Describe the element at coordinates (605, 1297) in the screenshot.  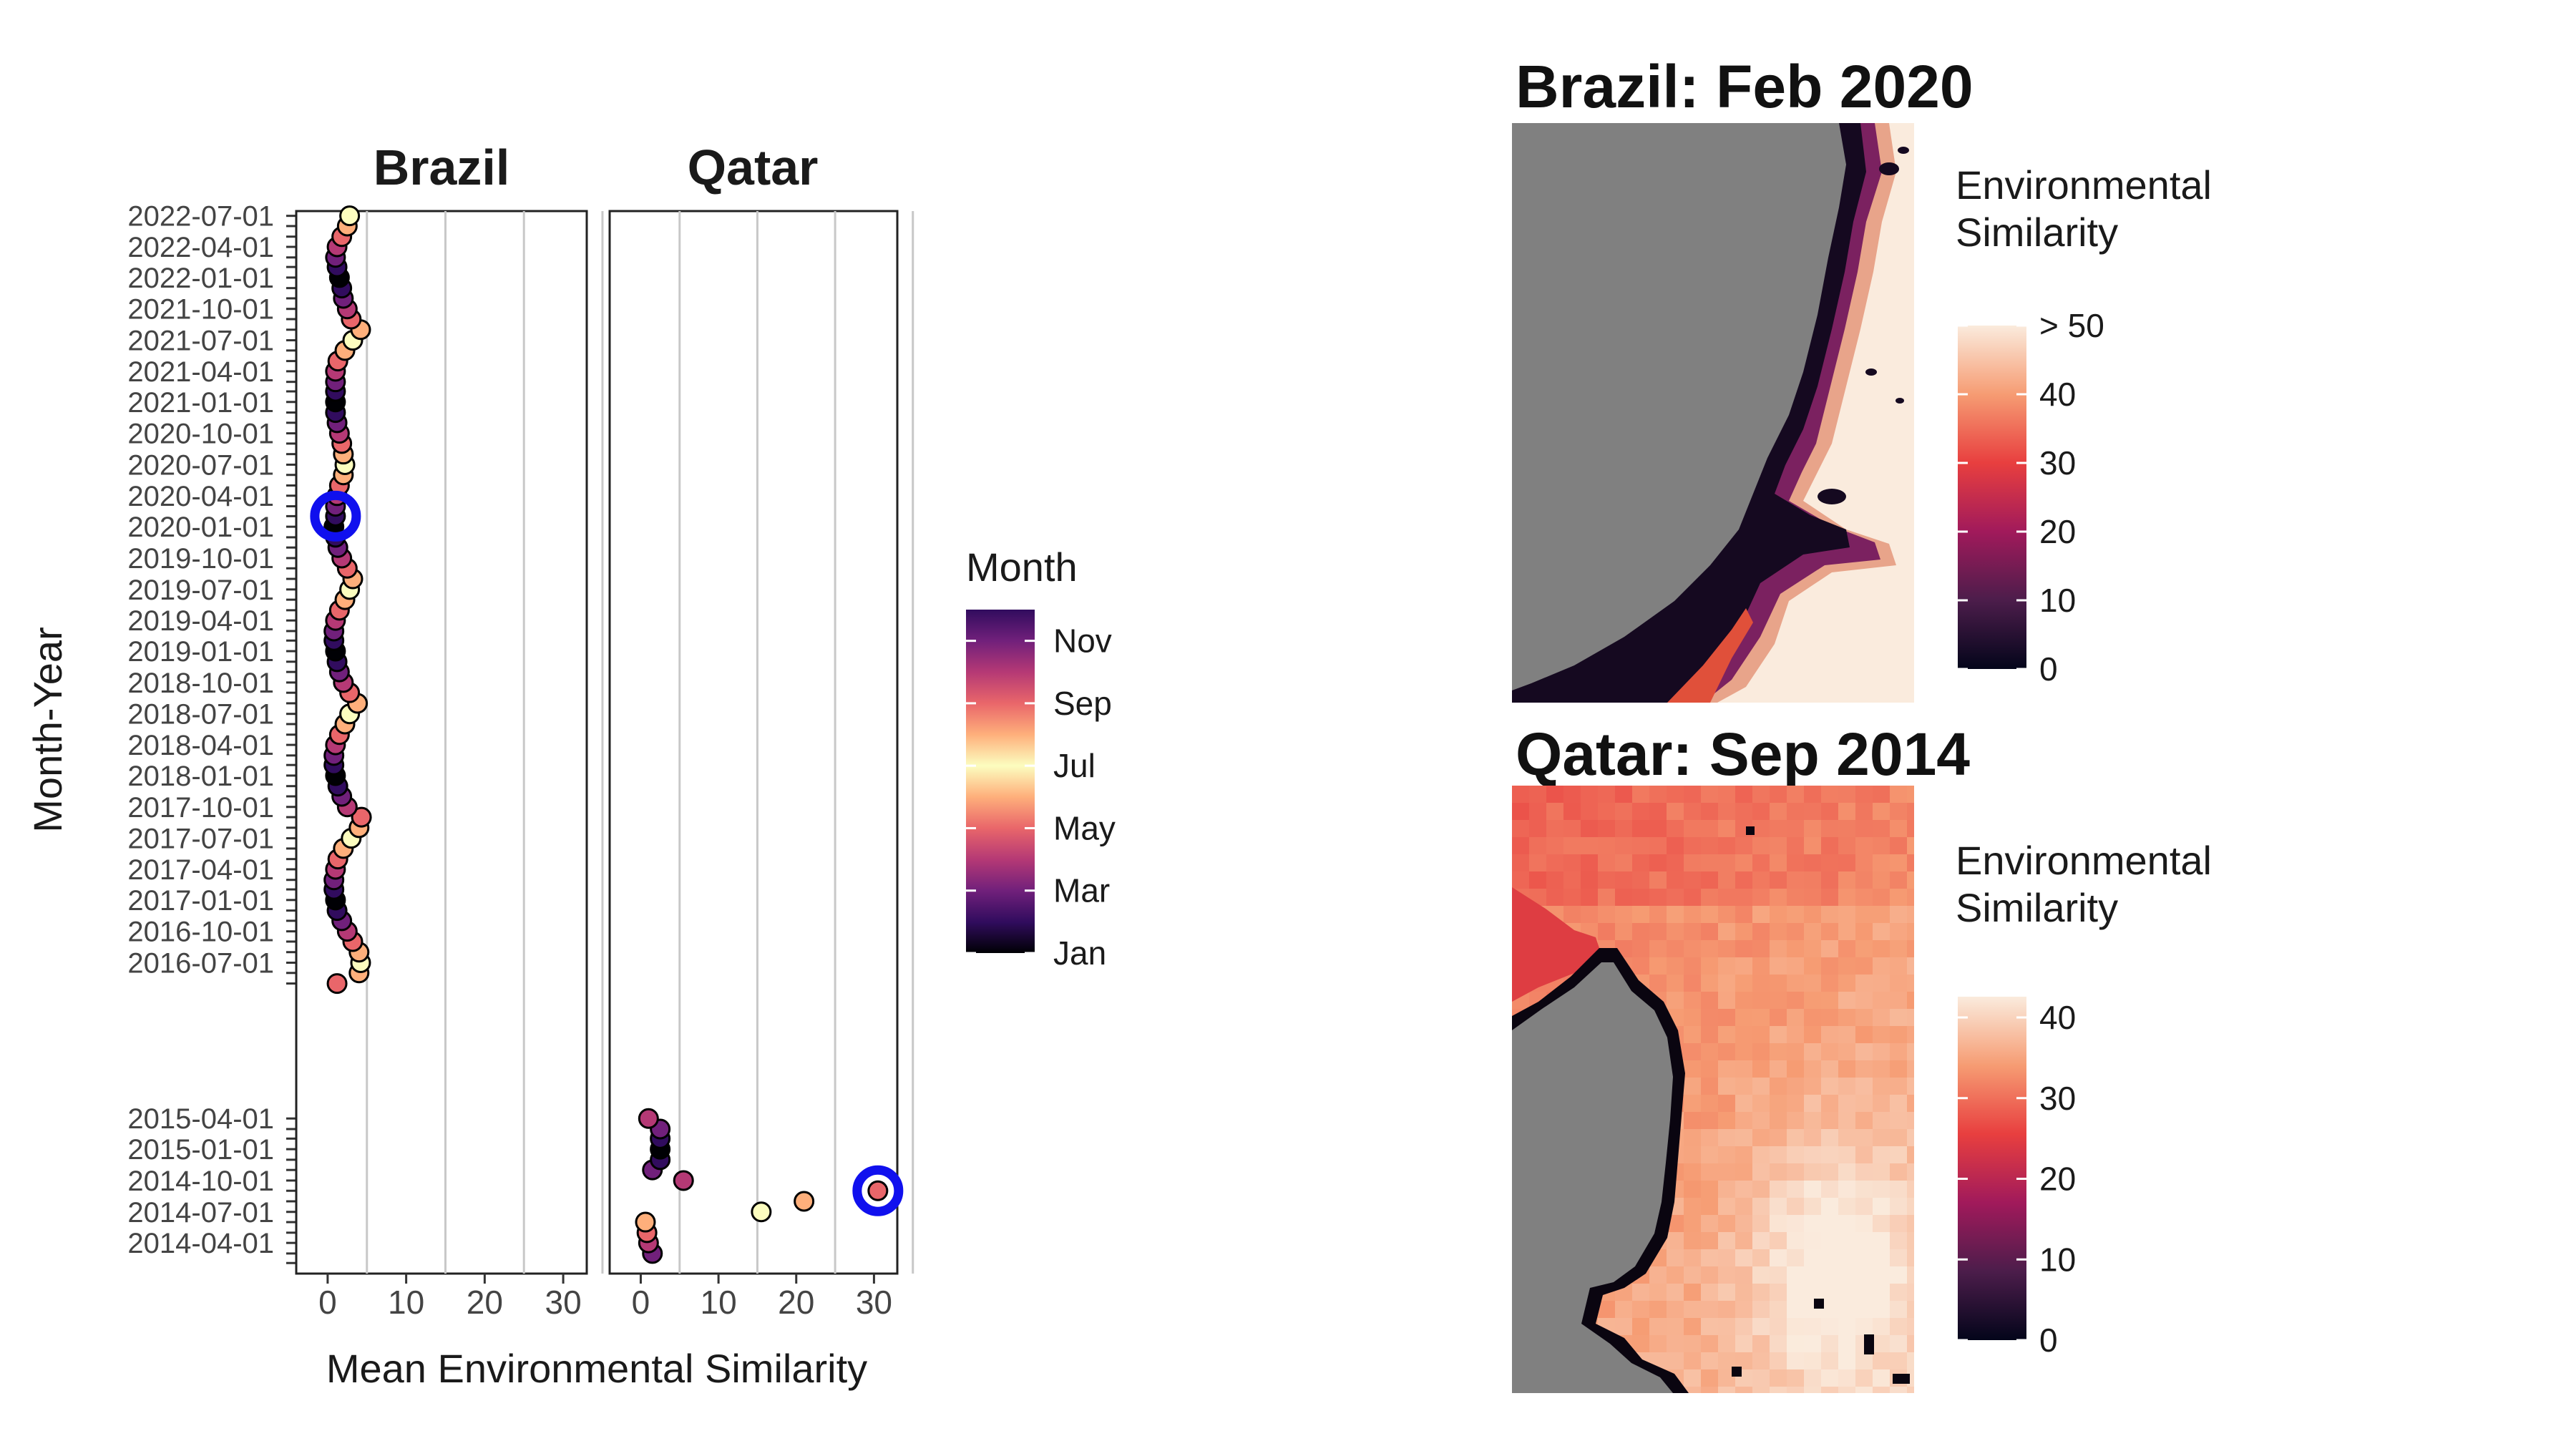
I see `x-axis: 0 10 20 30 0 10 20 30` at that location.